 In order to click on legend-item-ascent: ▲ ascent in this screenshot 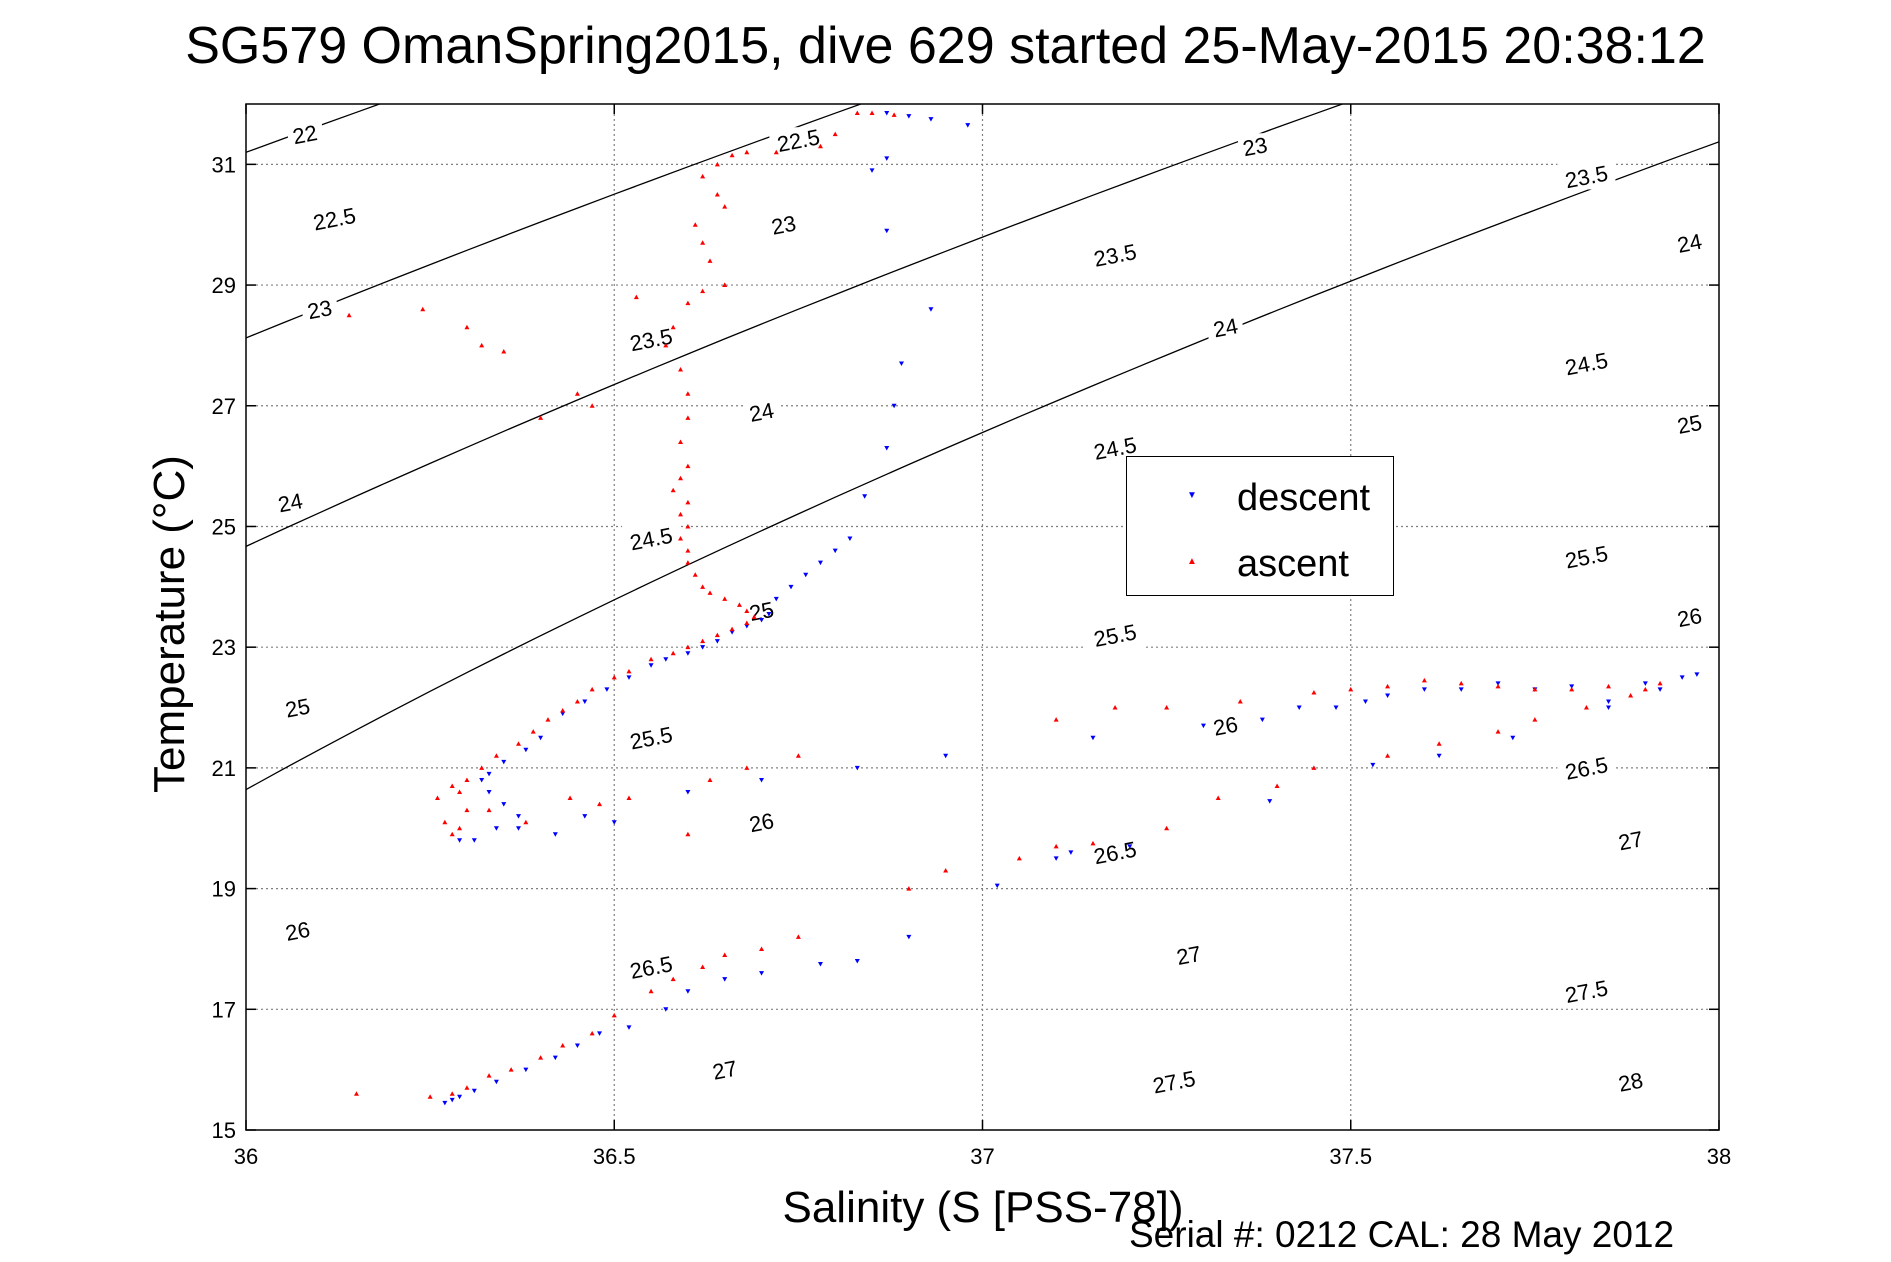, I will do `click(1260, 565)`.